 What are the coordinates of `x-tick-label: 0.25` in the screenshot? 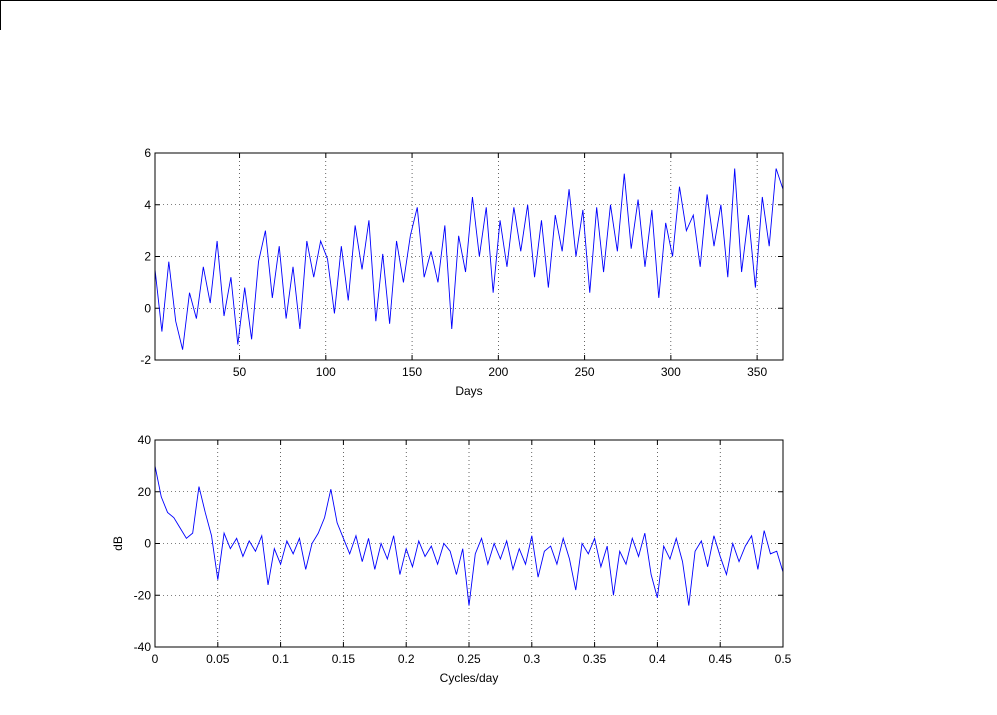 It's located at (469, 659).